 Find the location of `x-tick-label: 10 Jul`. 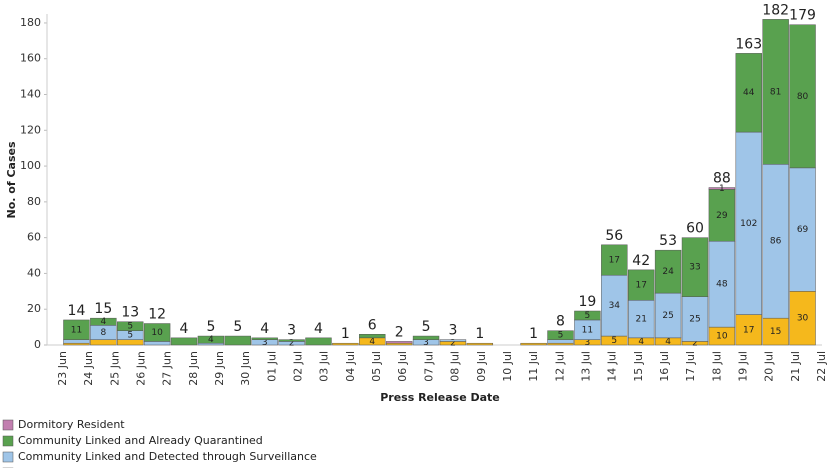

x-tick-label: 10 Jul is located at coordinates (507, 366).